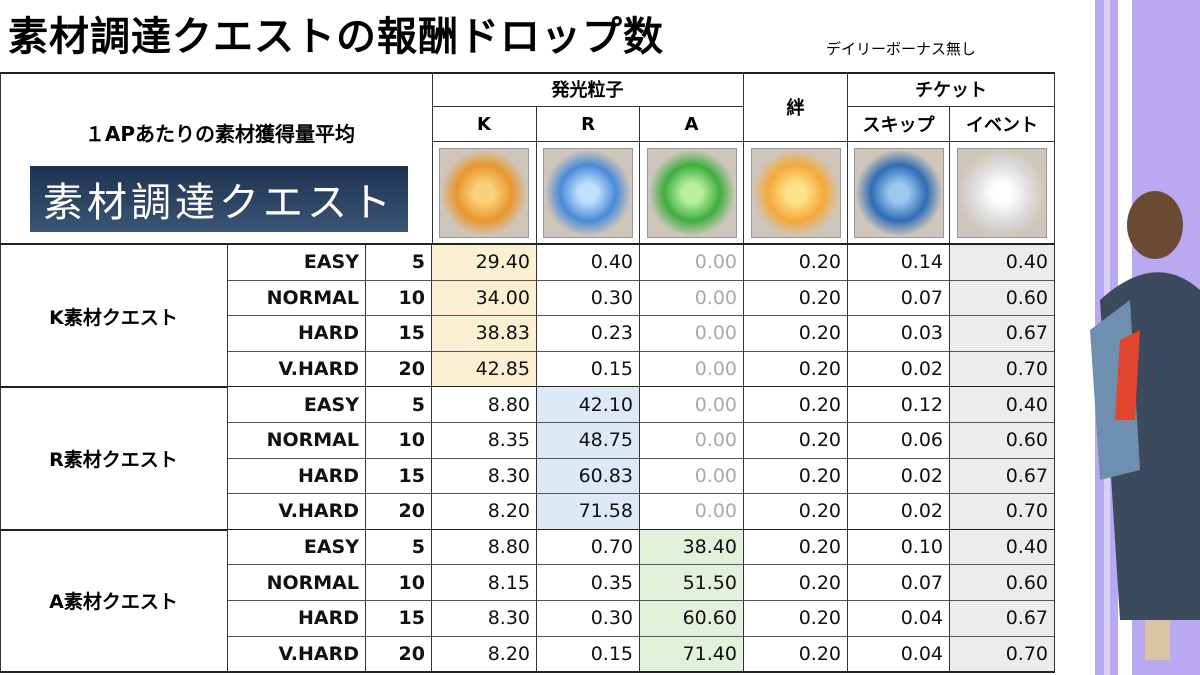 This screenshot has height=675, width=1200. I want to click on drop-value: 0.23, so click(588, 334).